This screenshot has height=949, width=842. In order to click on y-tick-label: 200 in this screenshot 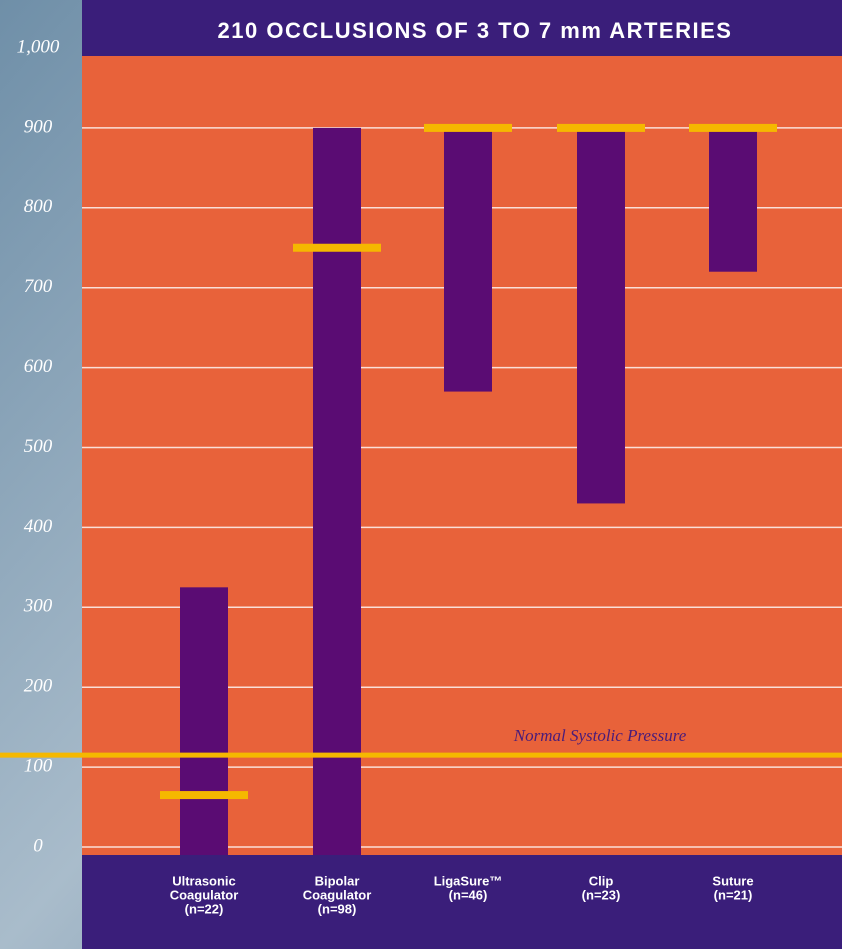, I will do `click(38, 686)`.